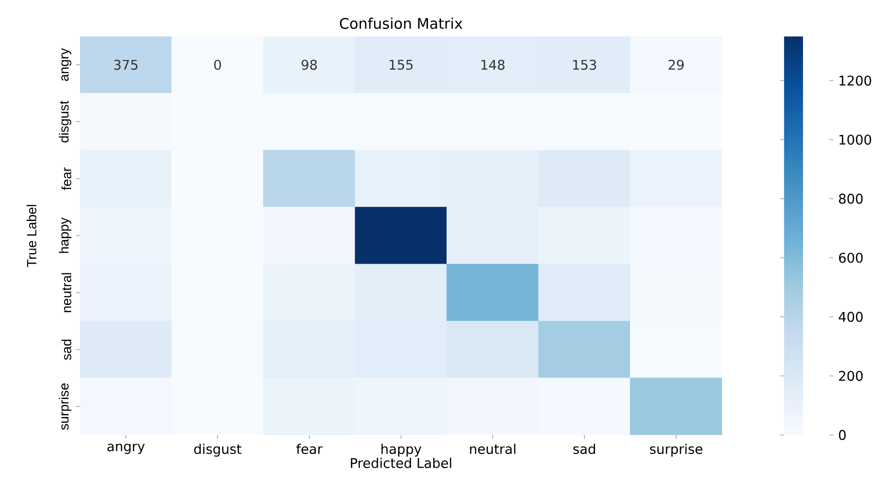 The width and height of the screenshot is (885, 478). What do you see at coordinates (31, 235) in the screenshot?
I see `y-axis-title: True Label` at bounding box center [31, 235].